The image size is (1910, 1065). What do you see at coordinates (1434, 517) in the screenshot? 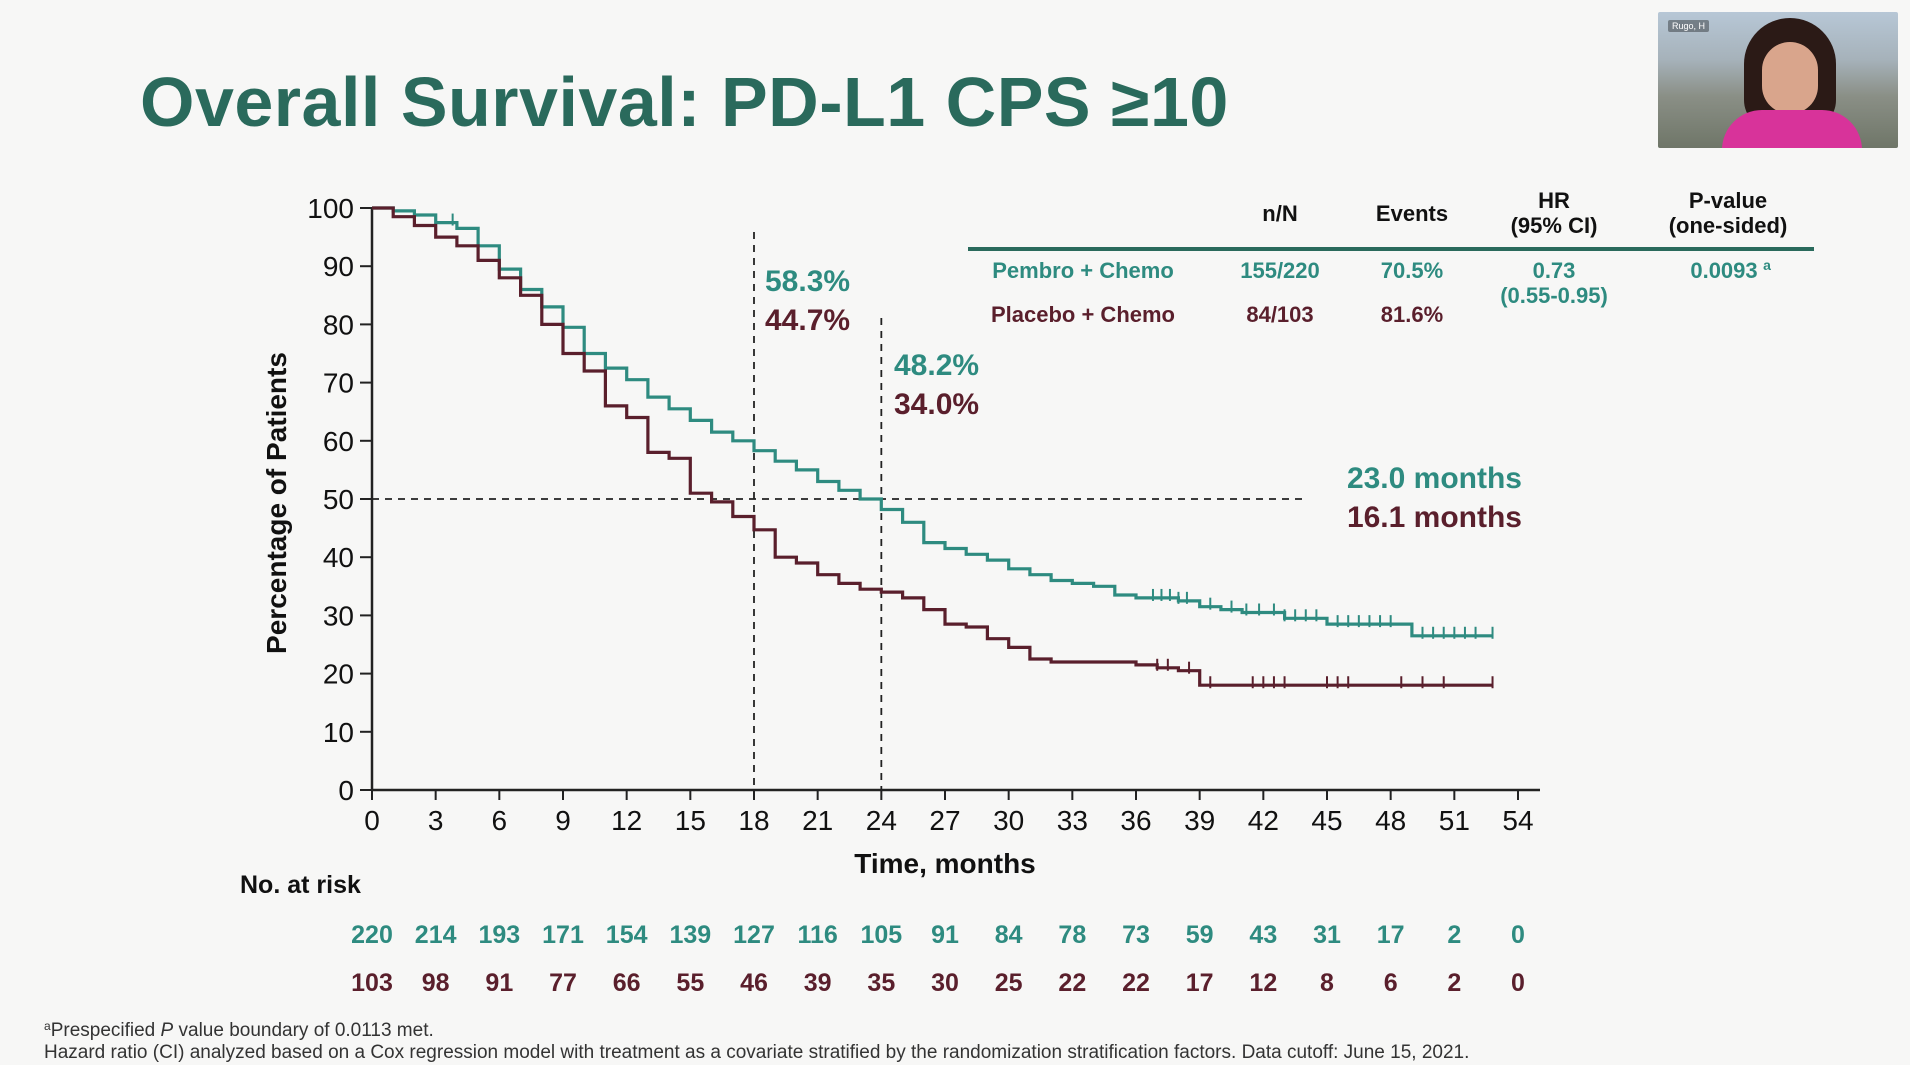
I see `median-placebo-label: 16.1 months` at bounding box center [1434, 517].